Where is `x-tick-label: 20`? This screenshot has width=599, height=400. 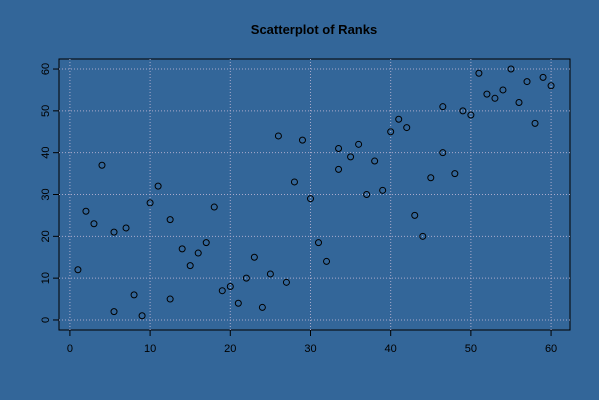 x-tick-label: 20 is located at coordinates (230, 349).